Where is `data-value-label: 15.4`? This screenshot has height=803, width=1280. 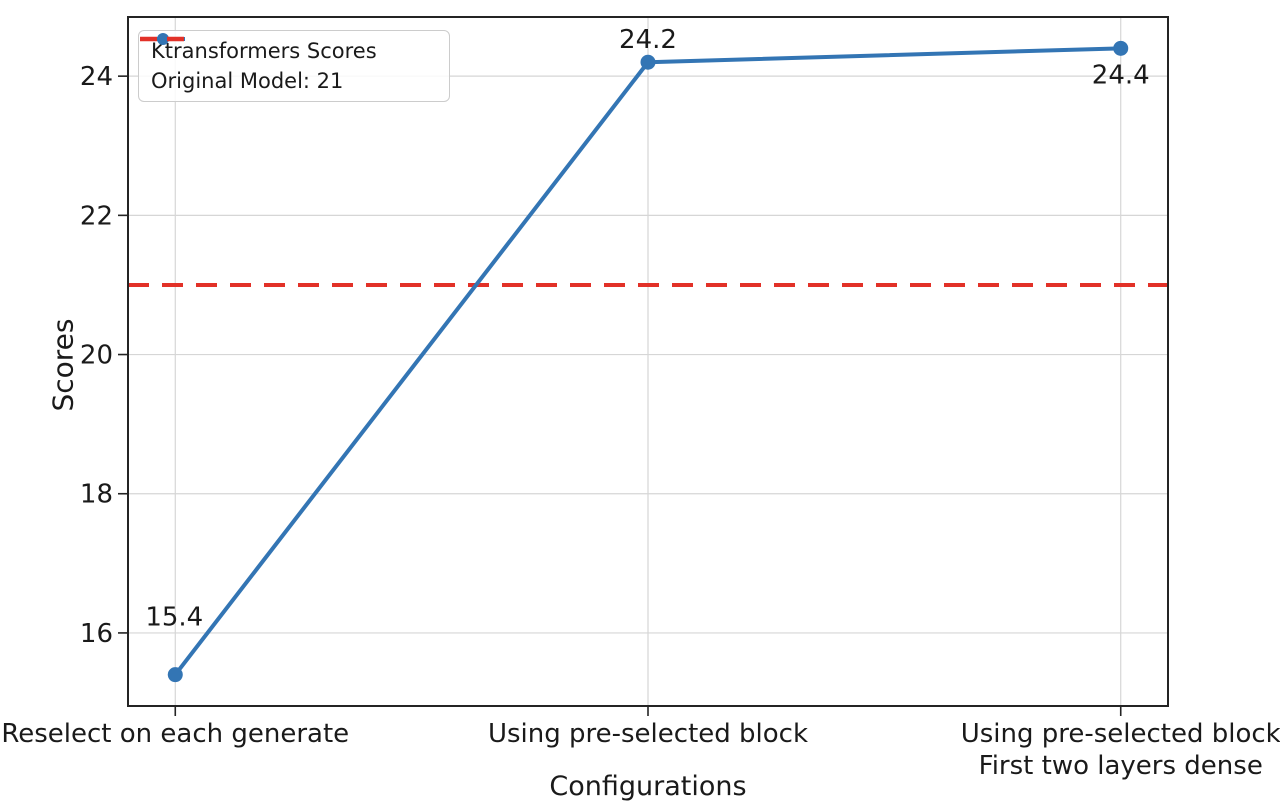 data-value-label: 15.4 is located at coordinates (174, 618).